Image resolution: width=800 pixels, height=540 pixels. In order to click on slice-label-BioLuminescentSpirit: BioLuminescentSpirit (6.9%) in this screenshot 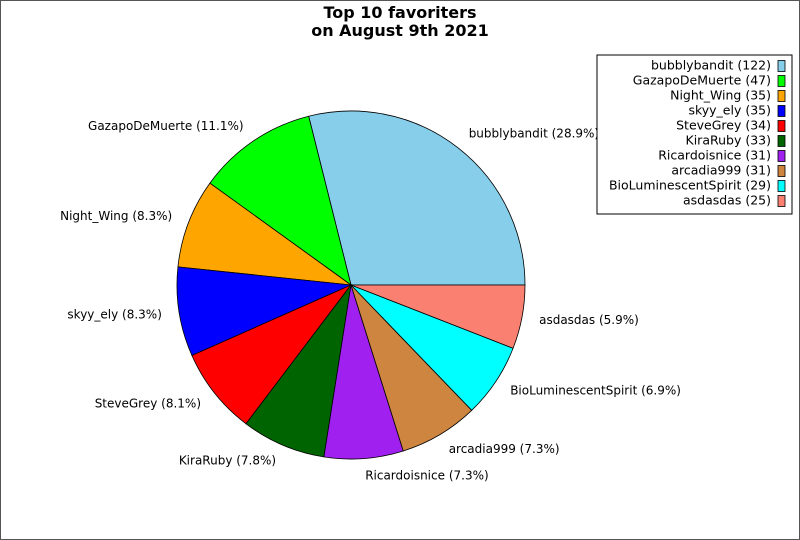, I will do `click(595, 391)`.